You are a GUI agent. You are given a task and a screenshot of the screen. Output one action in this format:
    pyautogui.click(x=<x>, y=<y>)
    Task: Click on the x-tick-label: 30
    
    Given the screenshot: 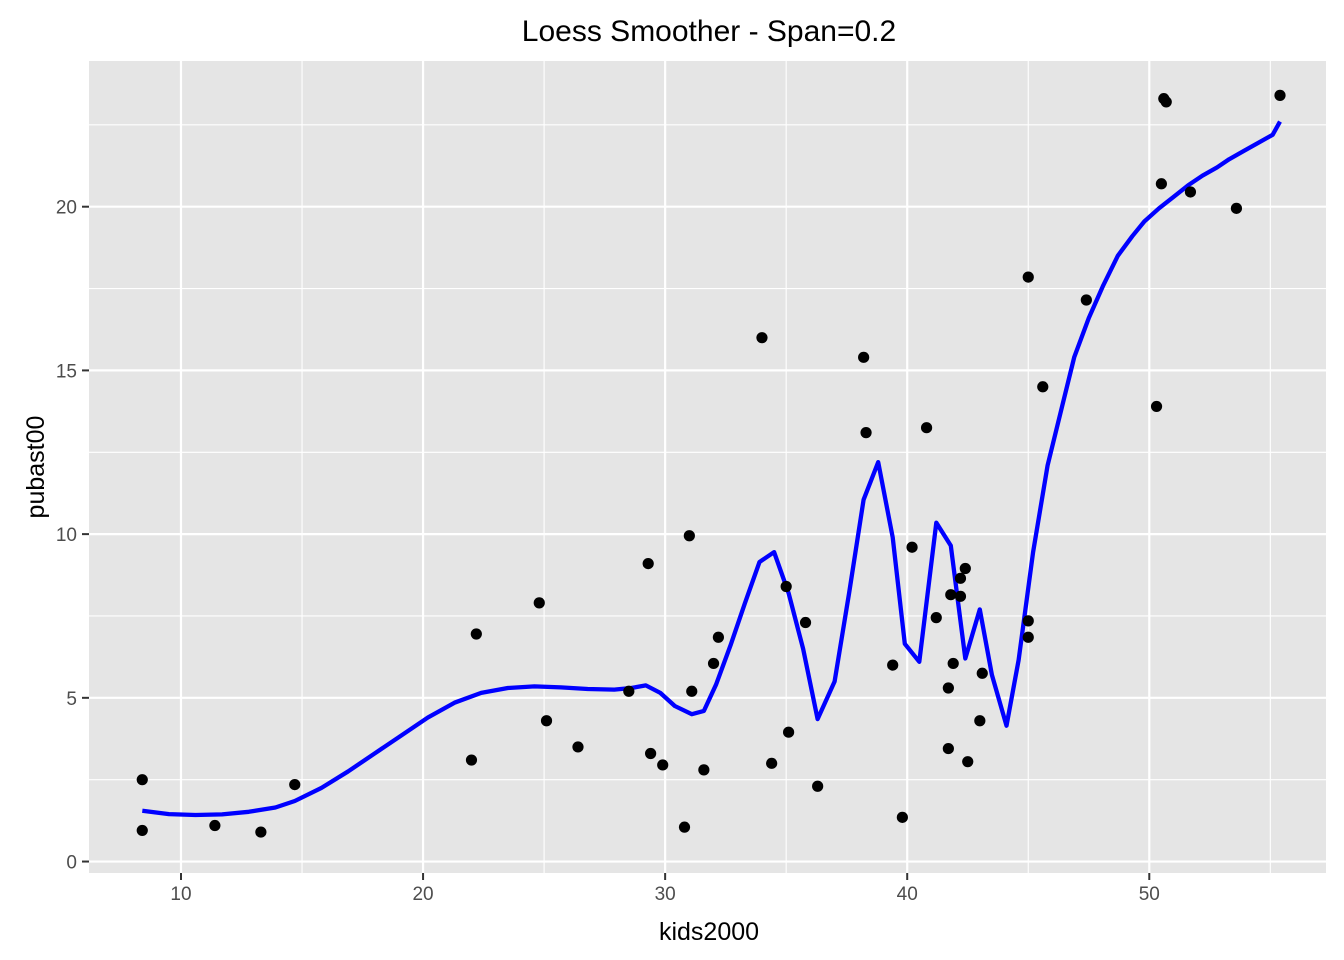 What is the action you would take?
    pyautogui.click(x=665, y=894)
    